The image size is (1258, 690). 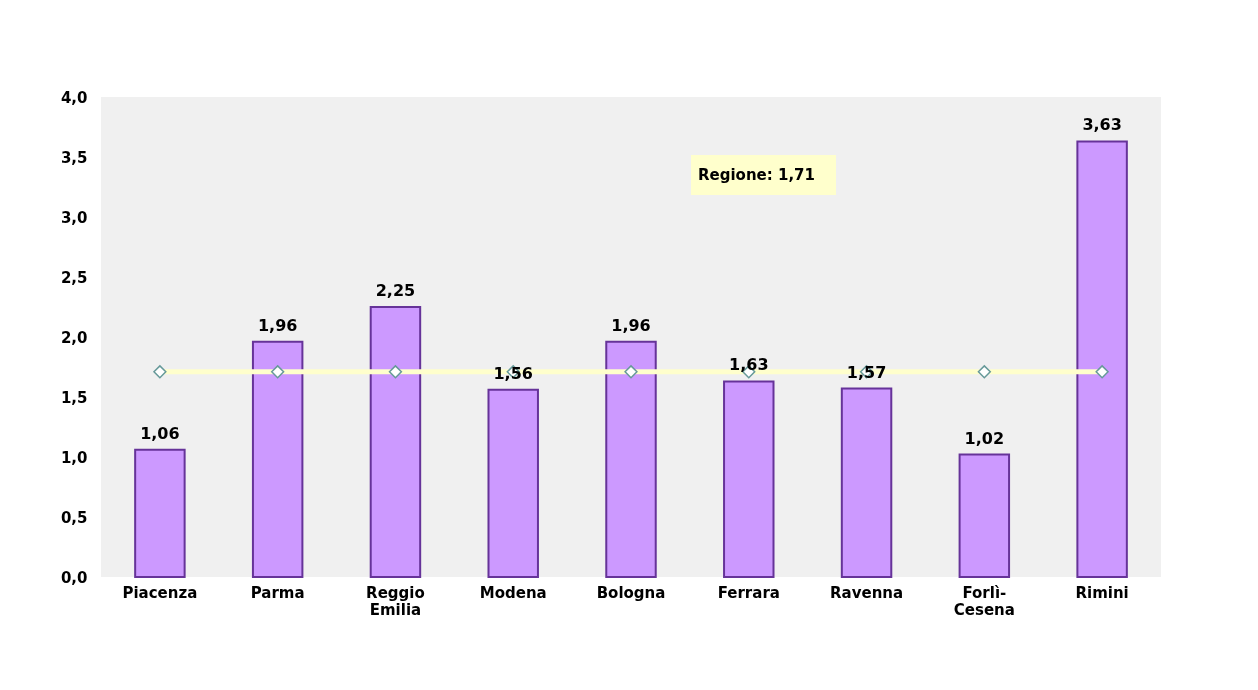 I want to click on y-tick-label: 4,0, so click(x=74, y=97).